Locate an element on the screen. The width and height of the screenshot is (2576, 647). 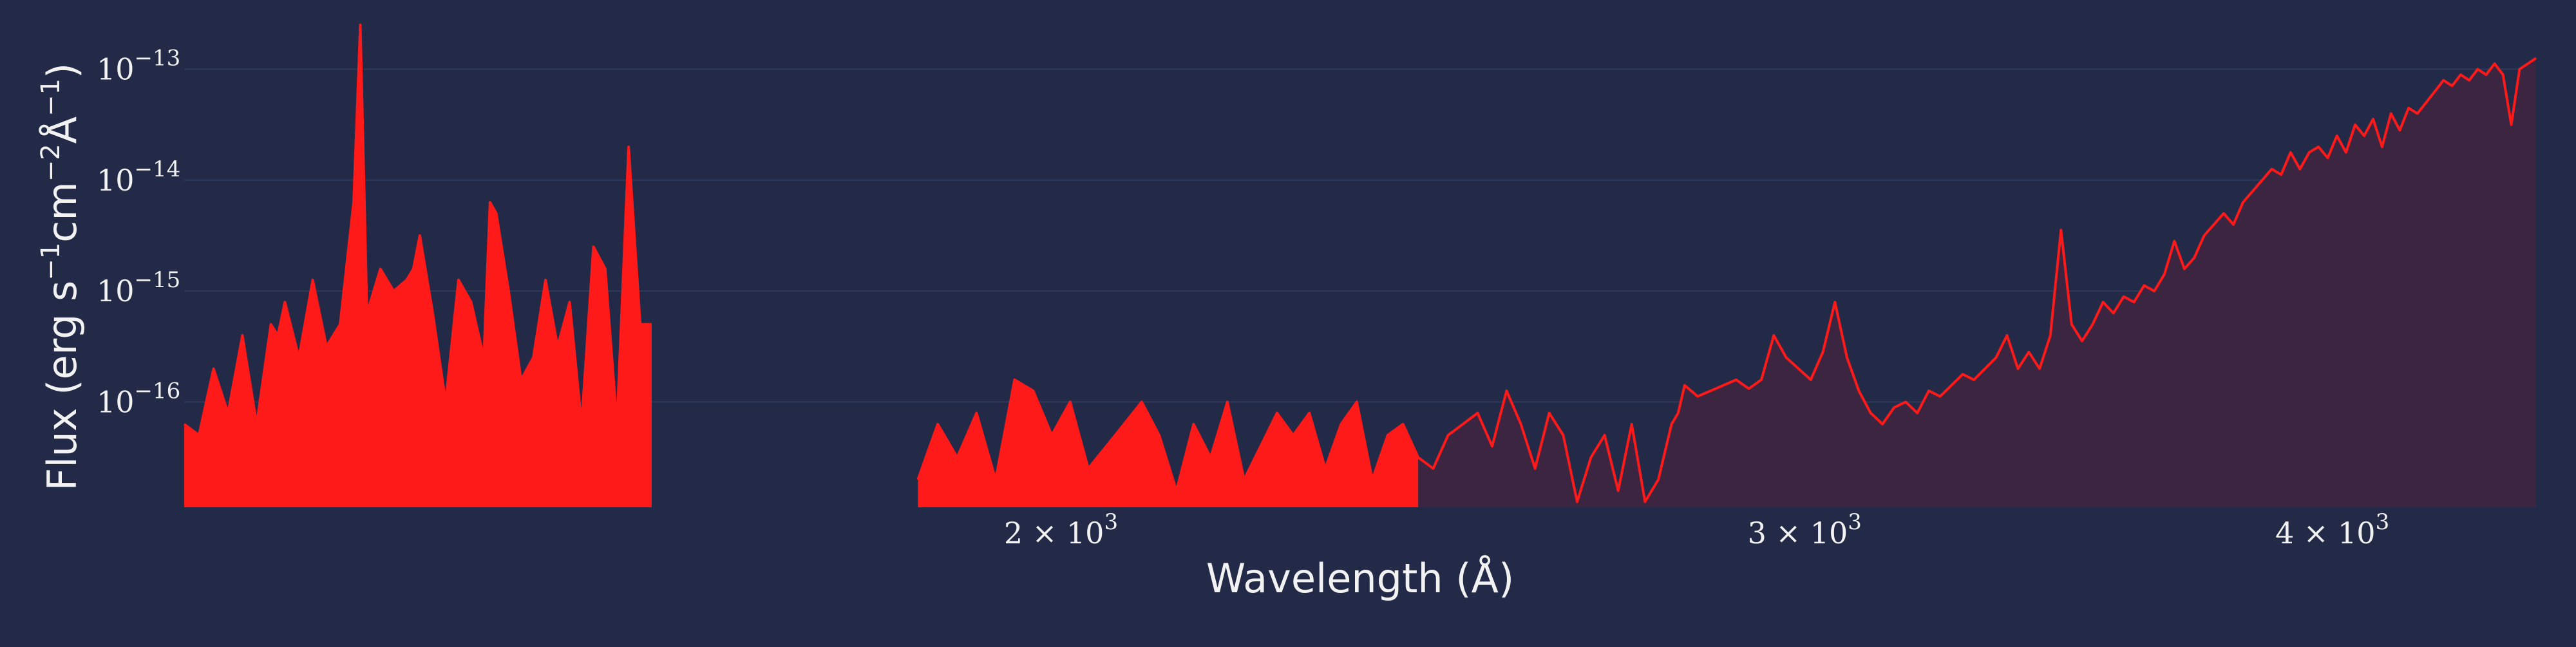
x-tick-mantissa: 2 × 10 is located at coordinates (1054, 533).